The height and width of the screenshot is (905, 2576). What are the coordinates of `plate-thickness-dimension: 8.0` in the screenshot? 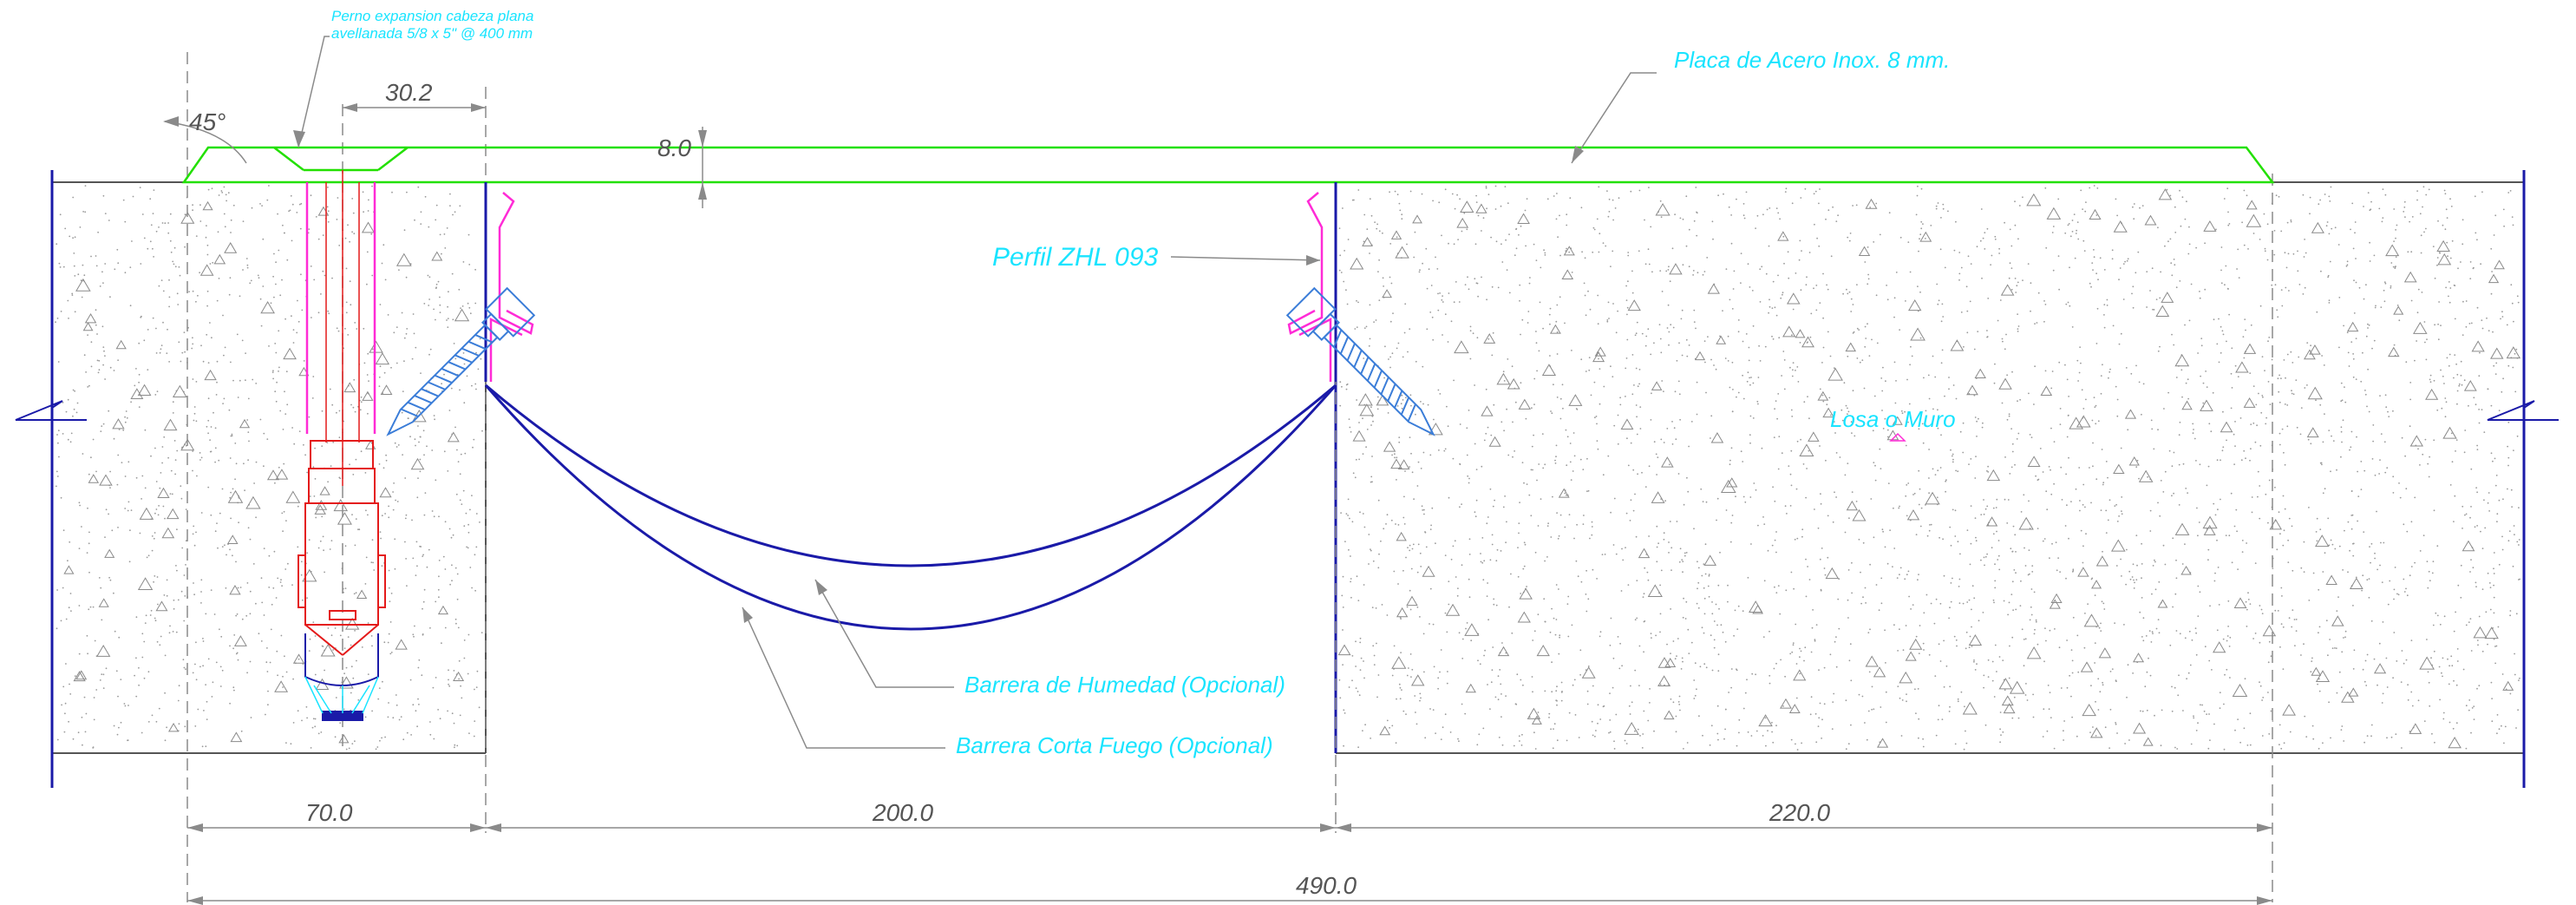 It's located at (674, 147).